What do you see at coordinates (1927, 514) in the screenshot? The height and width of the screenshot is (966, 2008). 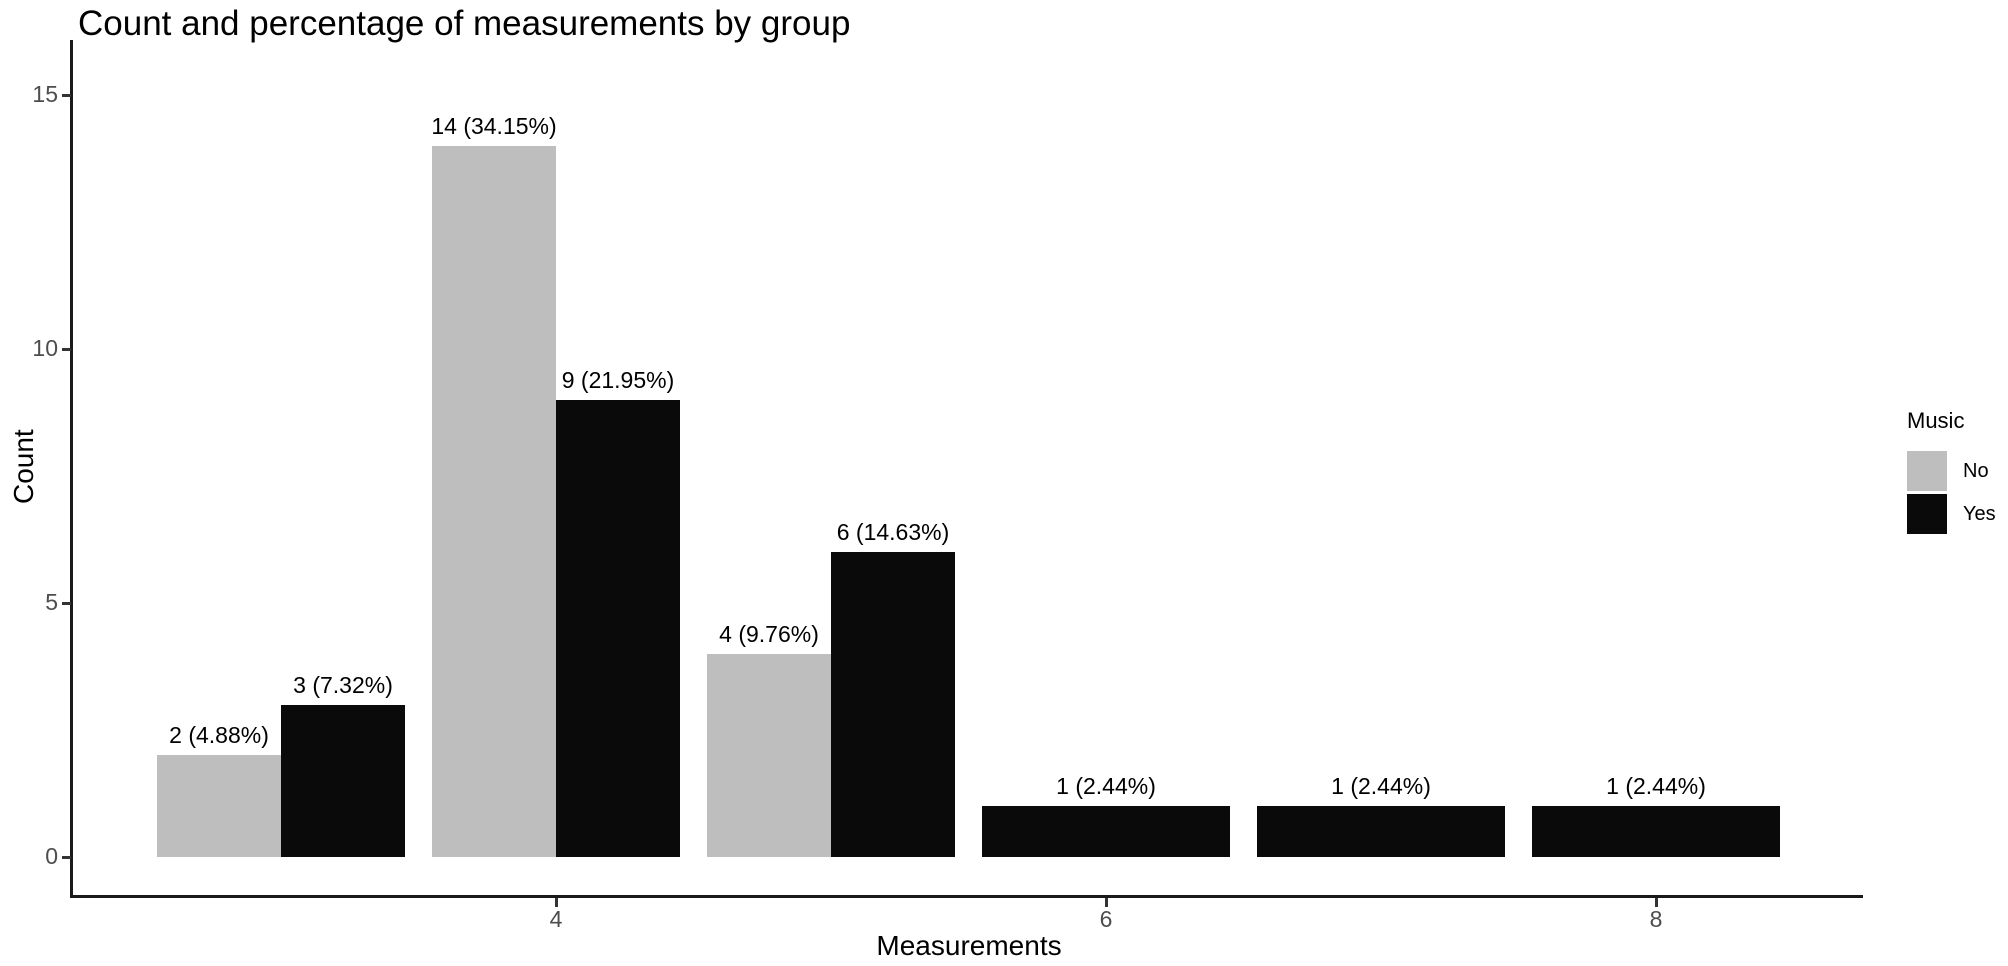 I see `legend-swatch-yes` at bounding box center [1927, 514].